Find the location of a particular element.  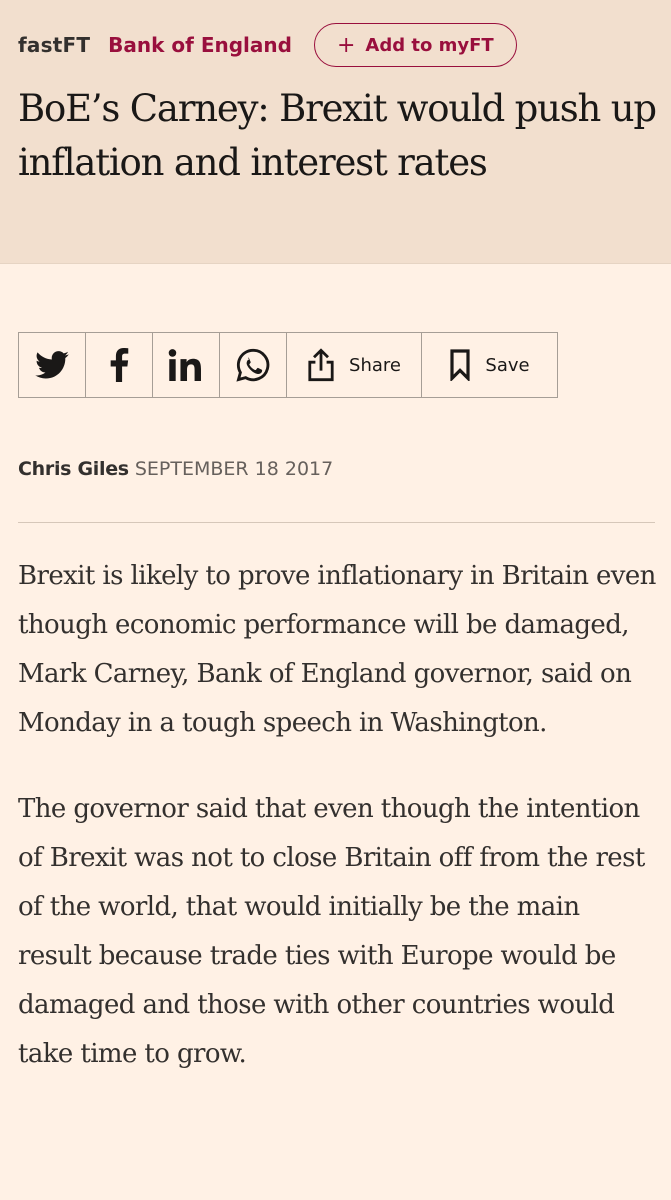

whatsapp-icon is located at coordinates (253, 365).